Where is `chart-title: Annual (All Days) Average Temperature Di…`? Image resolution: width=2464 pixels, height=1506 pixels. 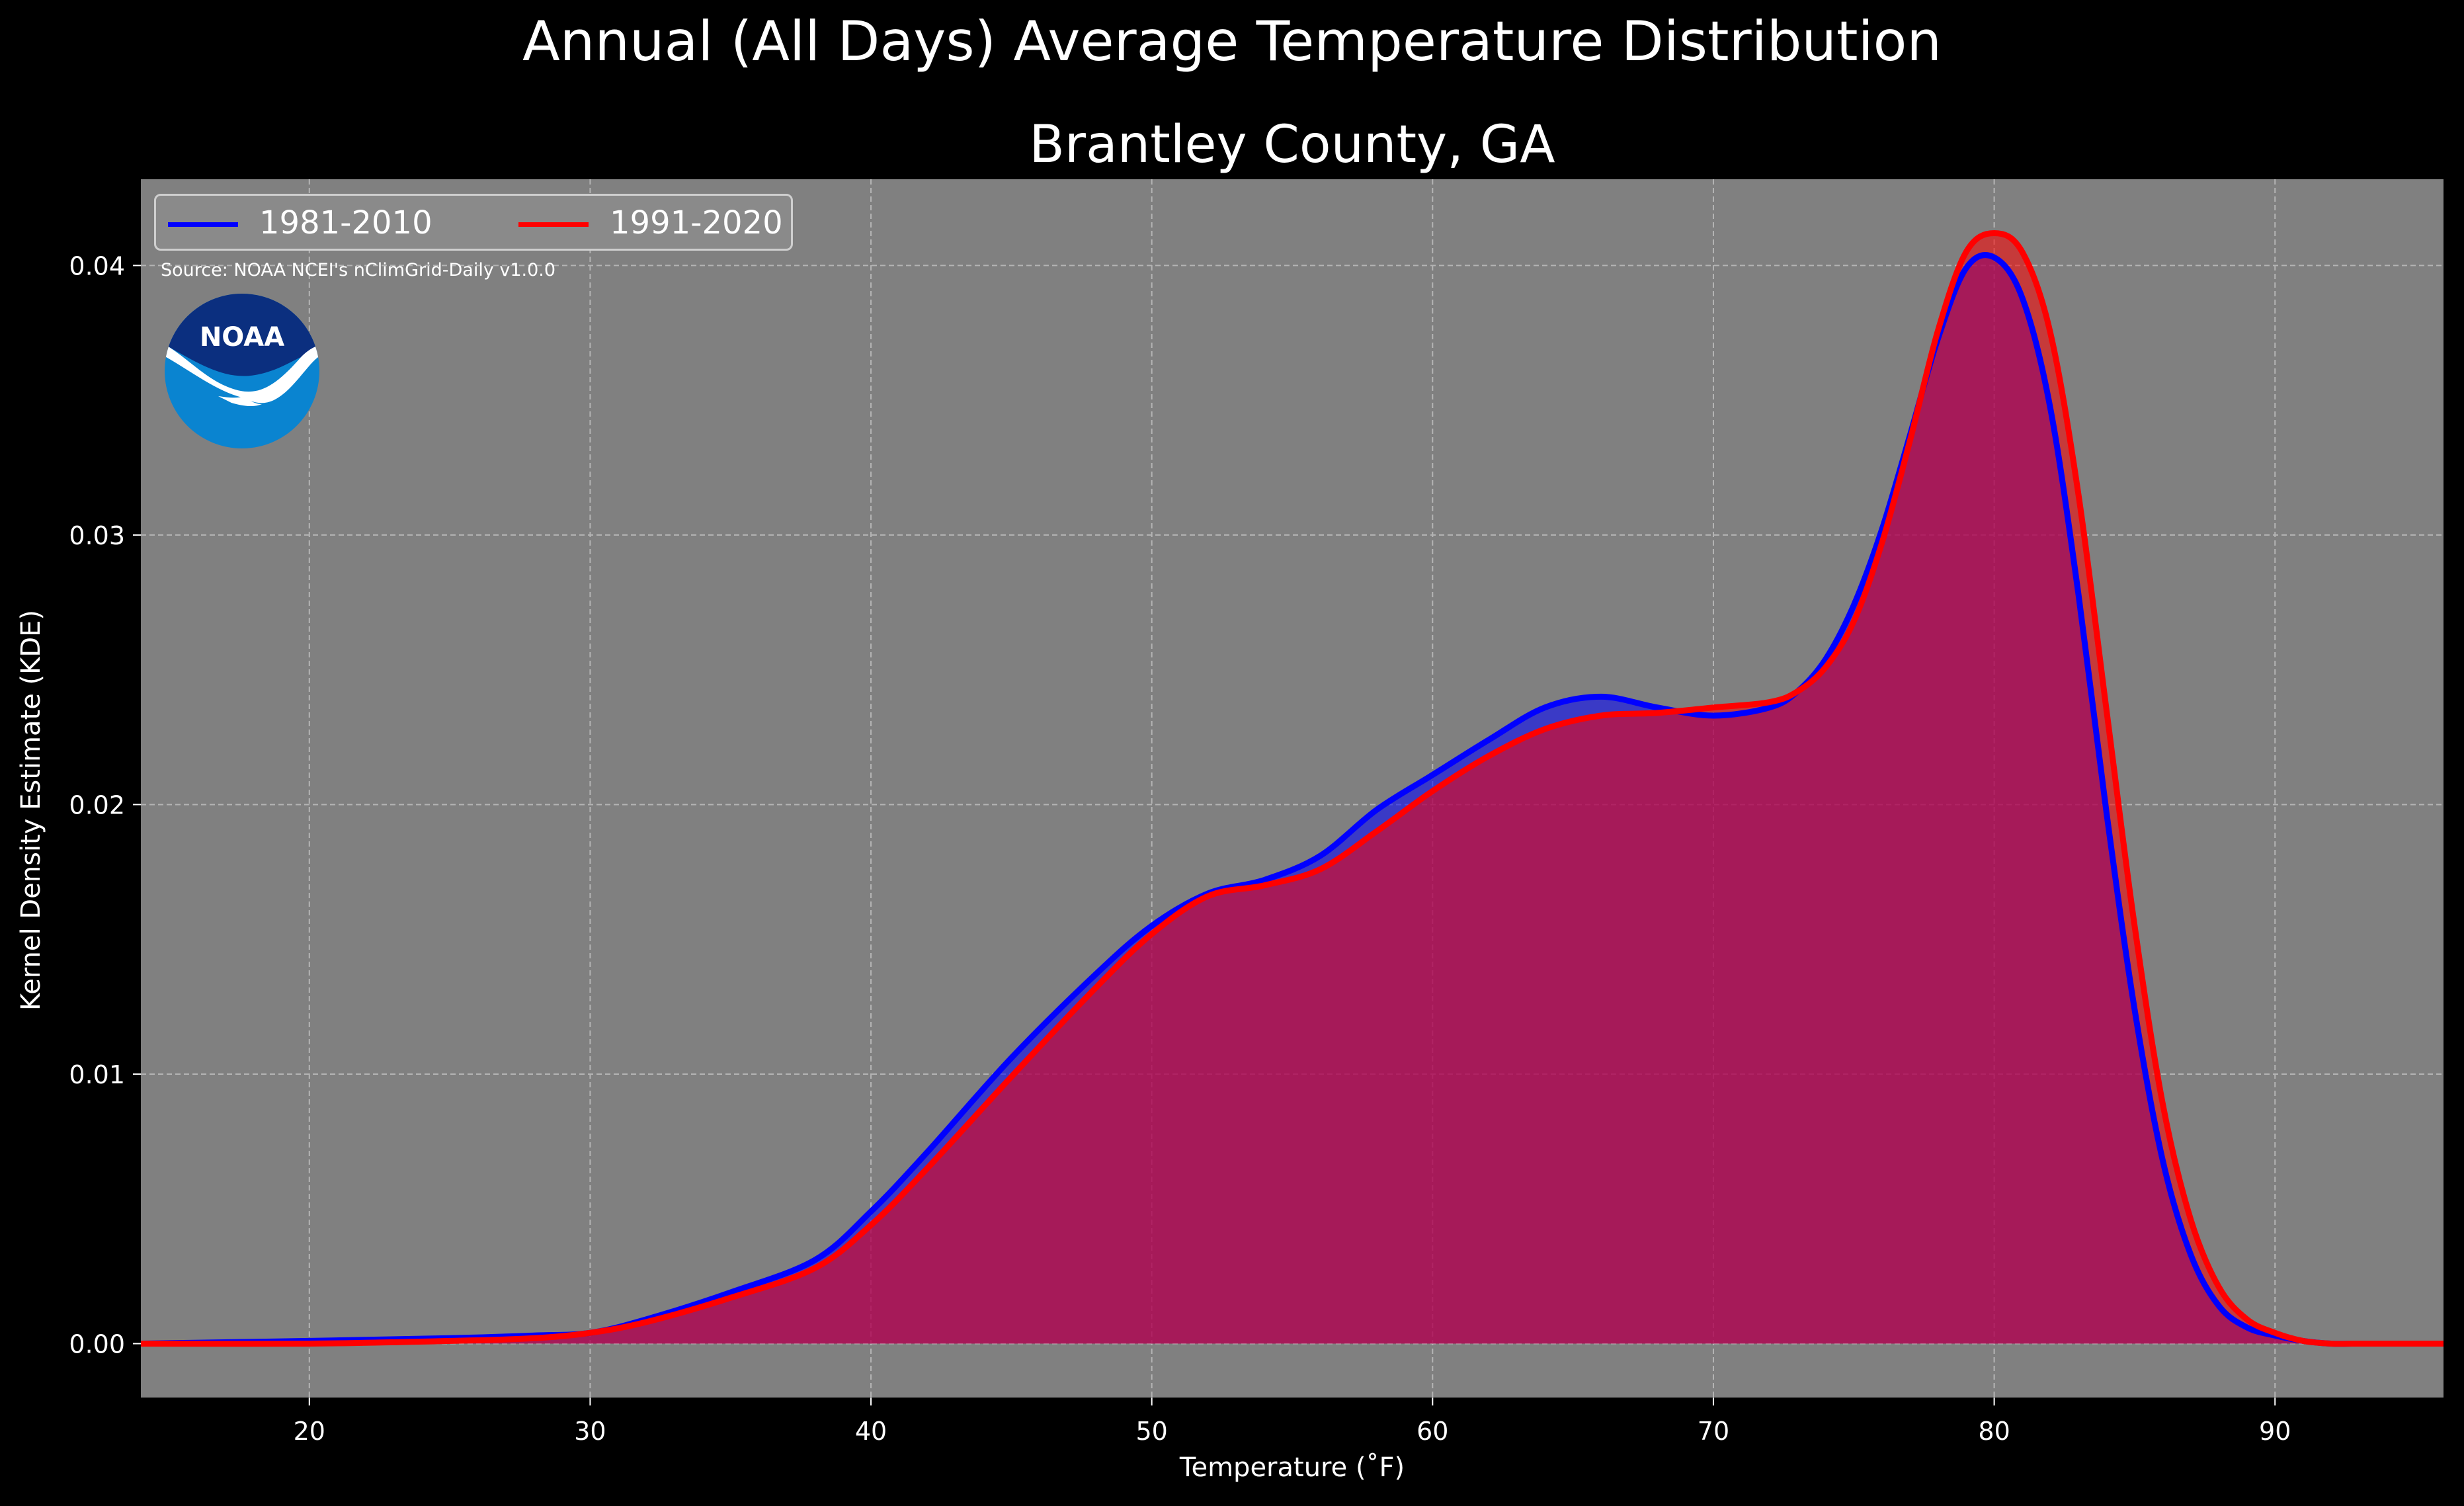
chart-title: Annual (All Days) Average Temperature Di… is located at coordinates (1232, 41).